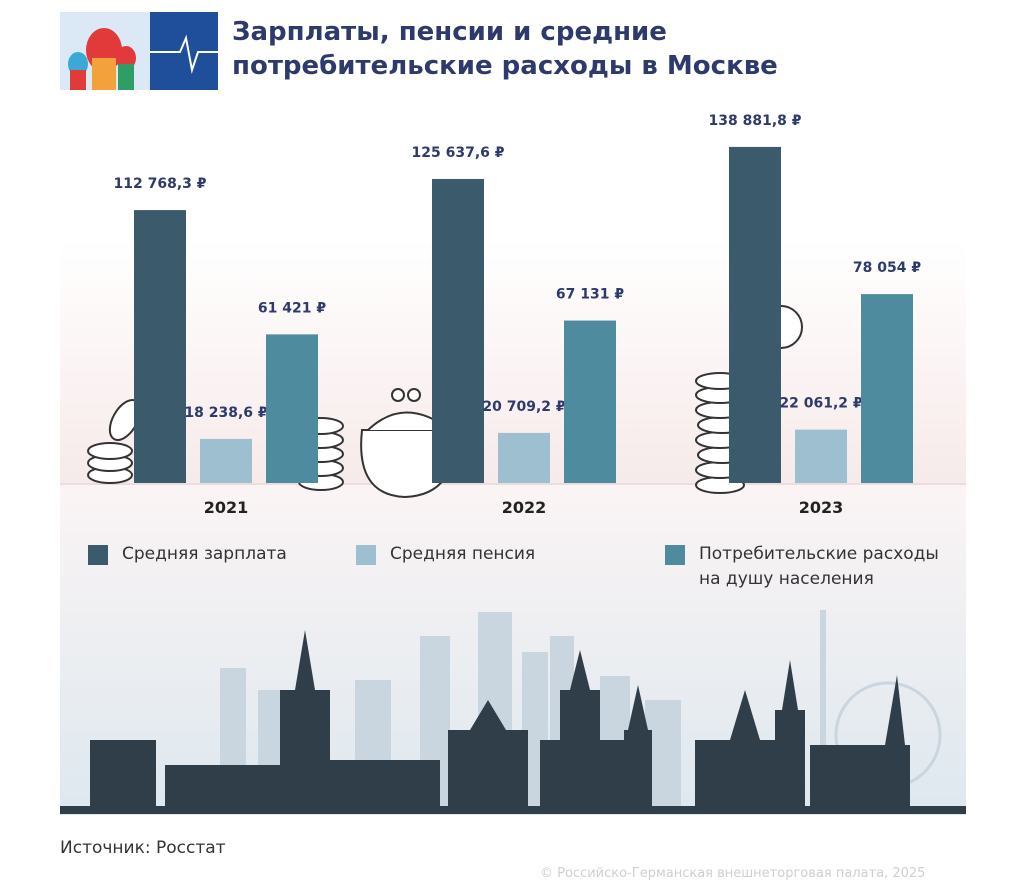  What do you see at coordinates (821, 404) in the screenshot?
I see `value-label: 22 061,2 ₽` at bounding box center [821, 404].